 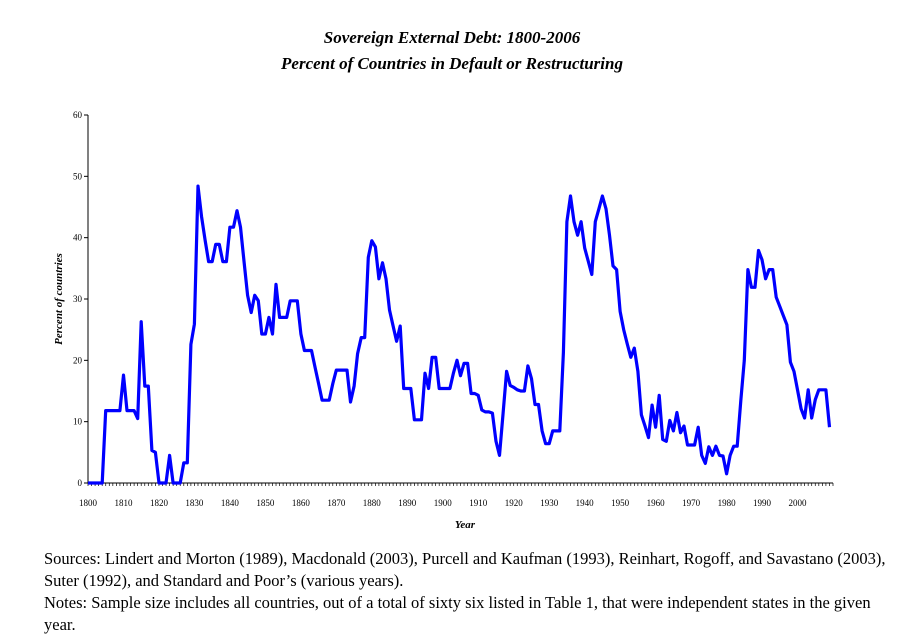 I want to click on x-tick-label: 1880, so click(x=372, y=503).